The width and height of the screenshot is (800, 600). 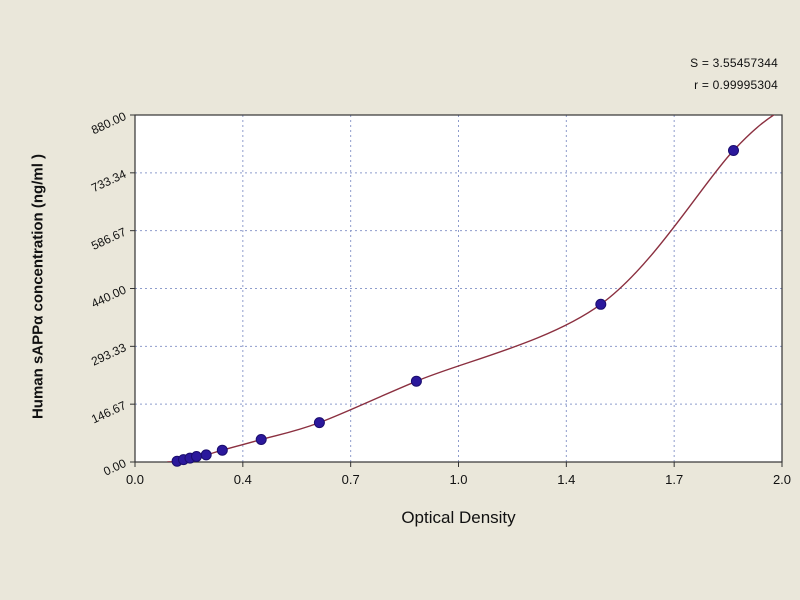 What do you see at coordinates (108, 123) in the screenshot?
I see `y-tick-label: 880.00` at bounding box center [108, 123].